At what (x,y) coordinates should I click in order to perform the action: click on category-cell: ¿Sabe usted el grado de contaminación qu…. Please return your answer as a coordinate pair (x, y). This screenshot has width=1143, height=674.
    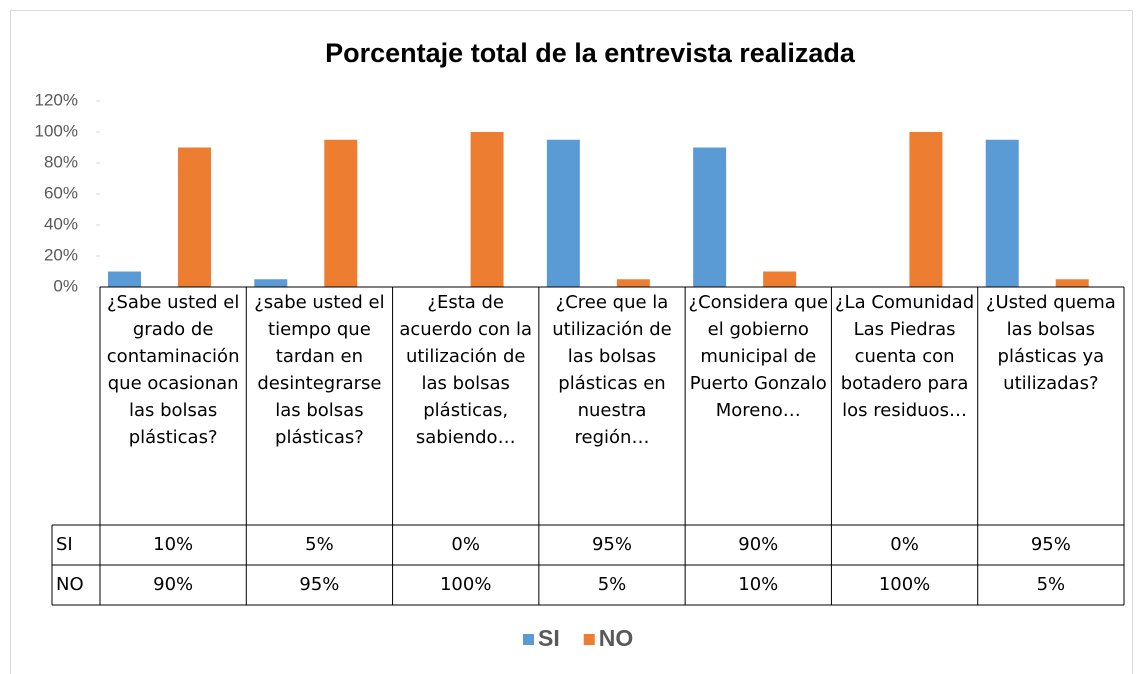
    Looking at the image, I should click on (173, 370).